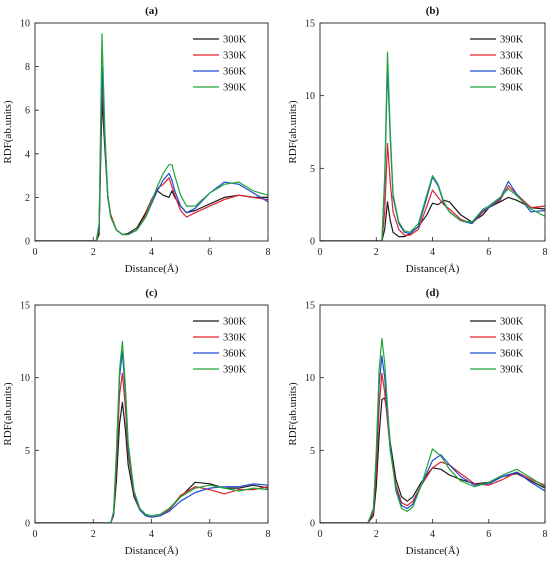 The image size is (550, 565). Describe the element at coordinates (151, 11) in the screenshot. I see `panel-label: (a)` at that location.